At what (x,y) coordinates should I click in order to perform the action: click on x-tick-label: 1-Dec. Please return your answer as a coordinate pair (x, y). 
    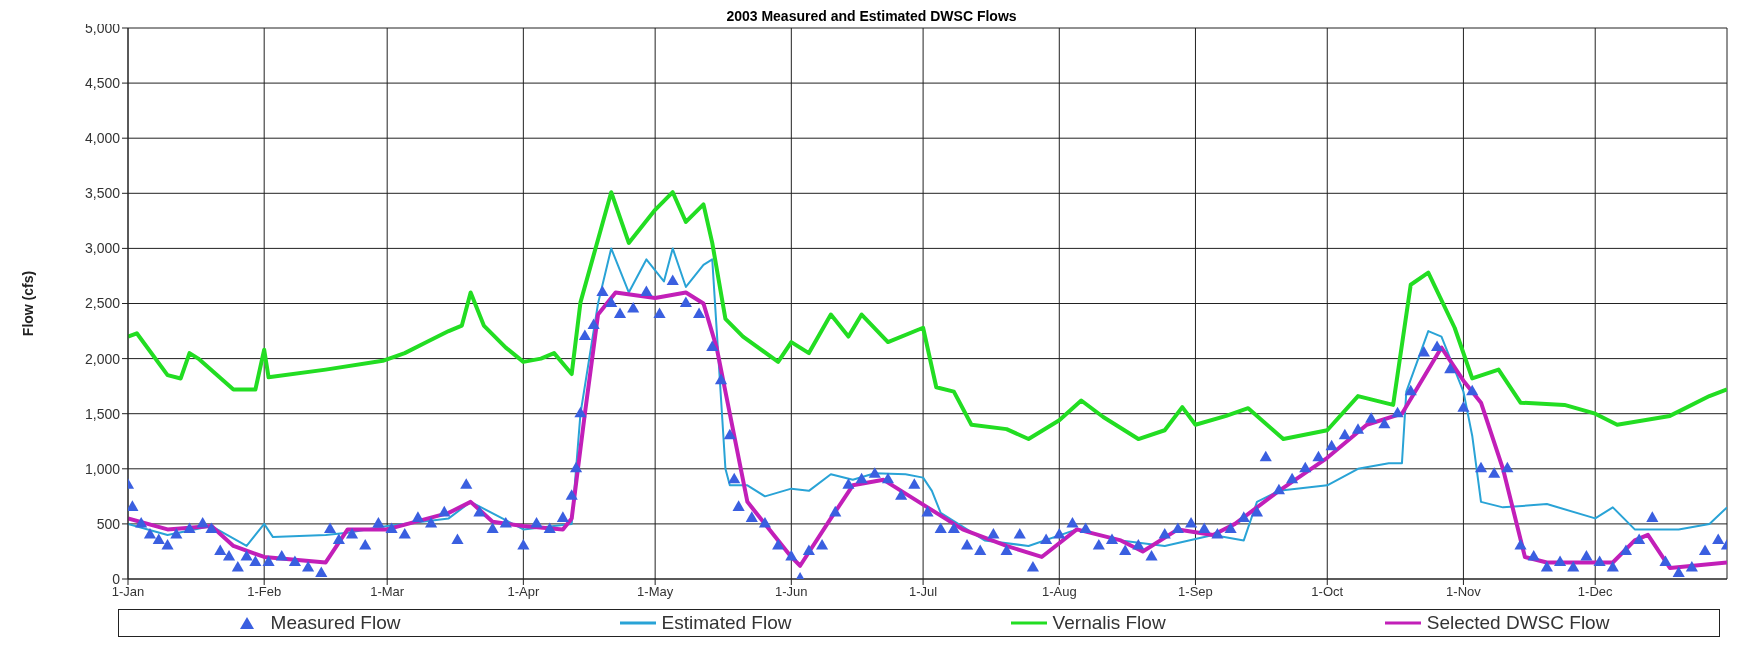
    Looking at the image, I should click on (1595, 592).